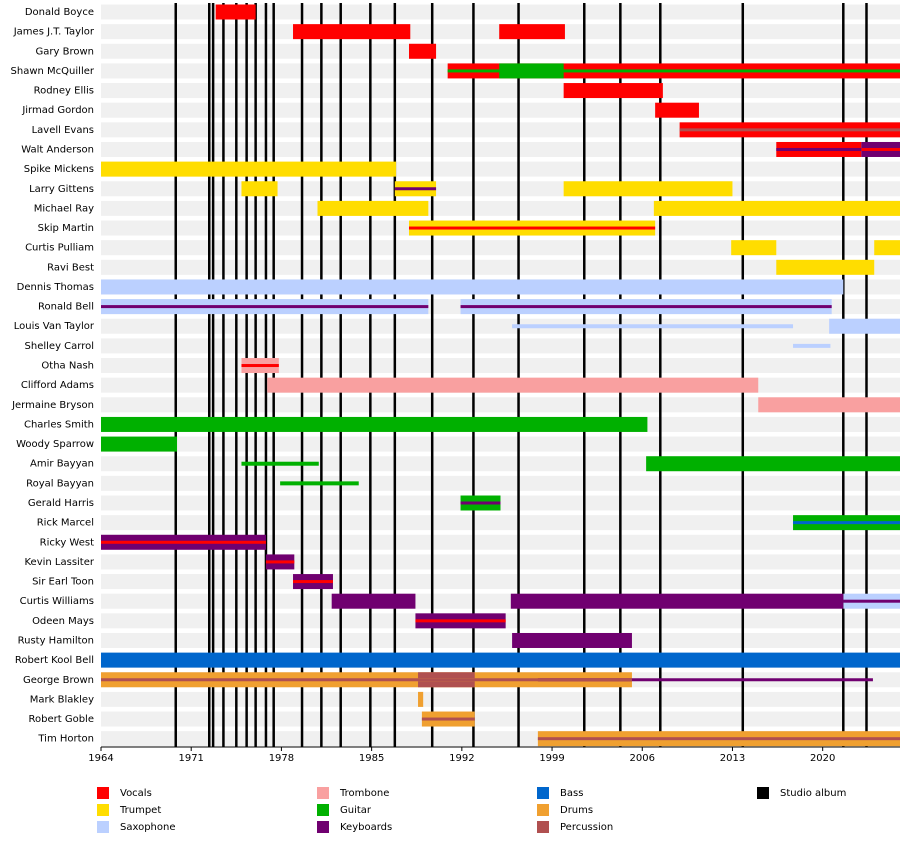  What do you see at coordinates (586, 827) in the screenshot?
I see `legend-label: Percussion` at bounding box center [586, 827].